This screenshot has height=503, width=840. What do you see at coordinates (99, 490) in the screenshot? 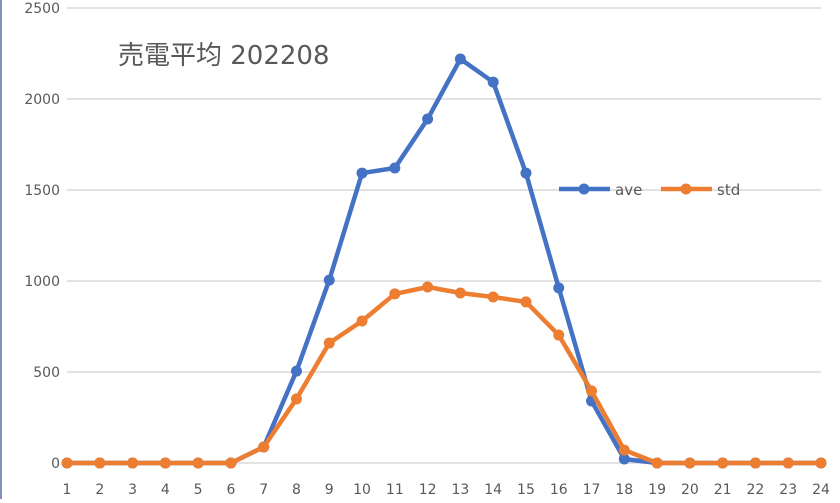
I see `x-tick-label: 2` at bounding box center [99, 490].